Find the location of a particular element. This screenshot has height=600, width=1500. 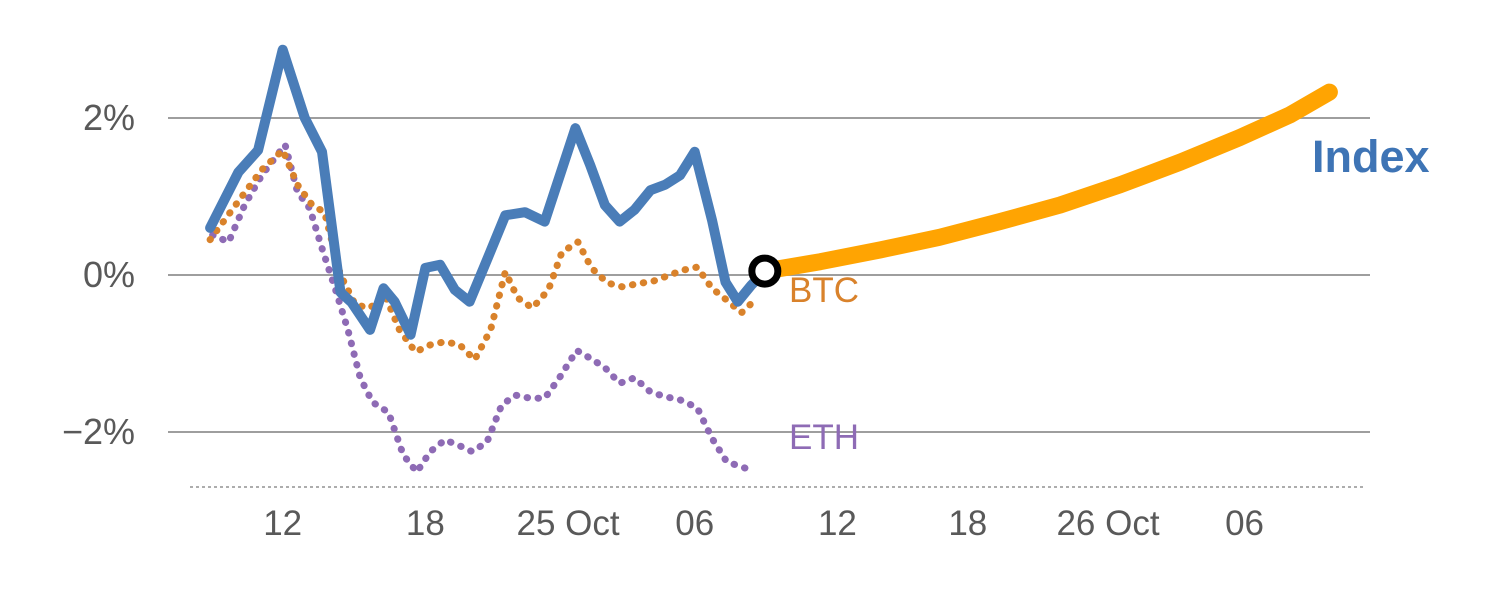

btc-line is located at coordinates (482, 255).